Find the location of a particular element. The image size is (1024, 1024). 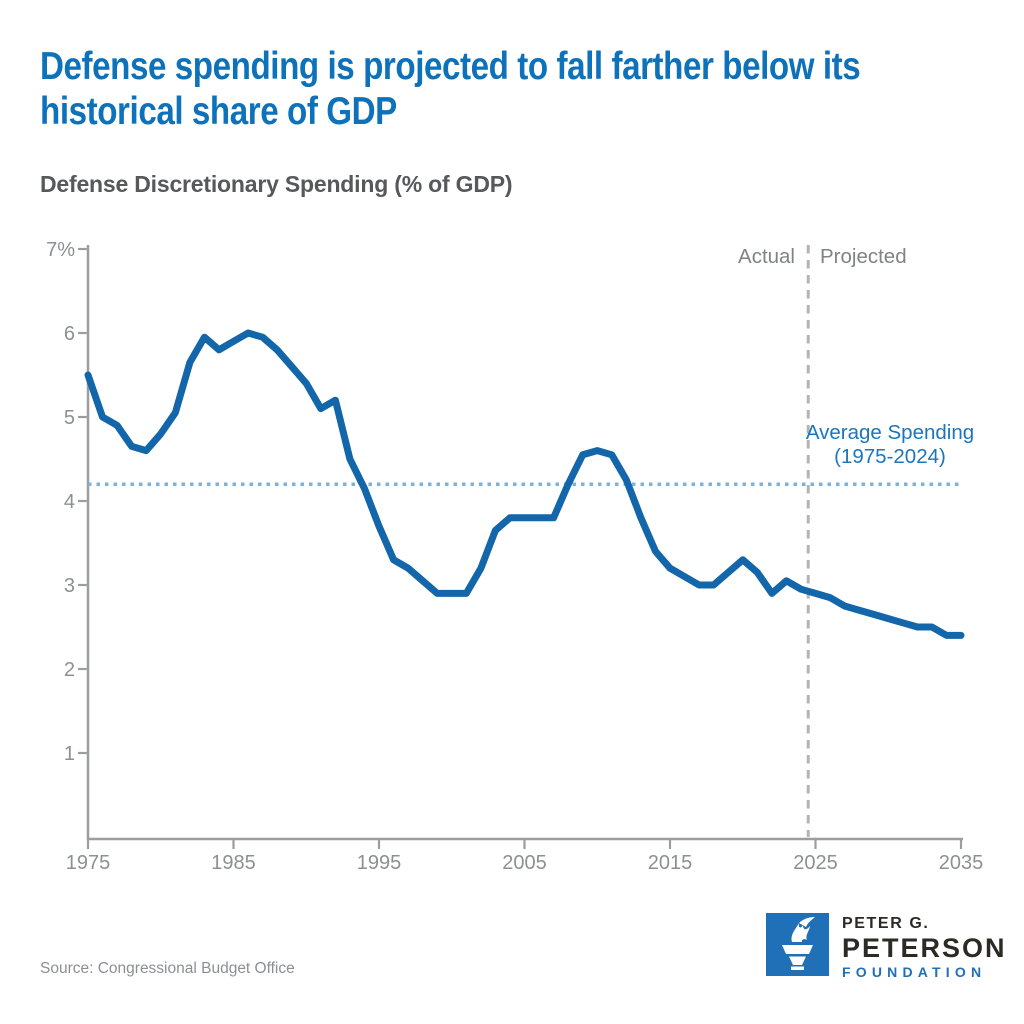

x-tick-label: 2025 is located at coordinates (815, 863).